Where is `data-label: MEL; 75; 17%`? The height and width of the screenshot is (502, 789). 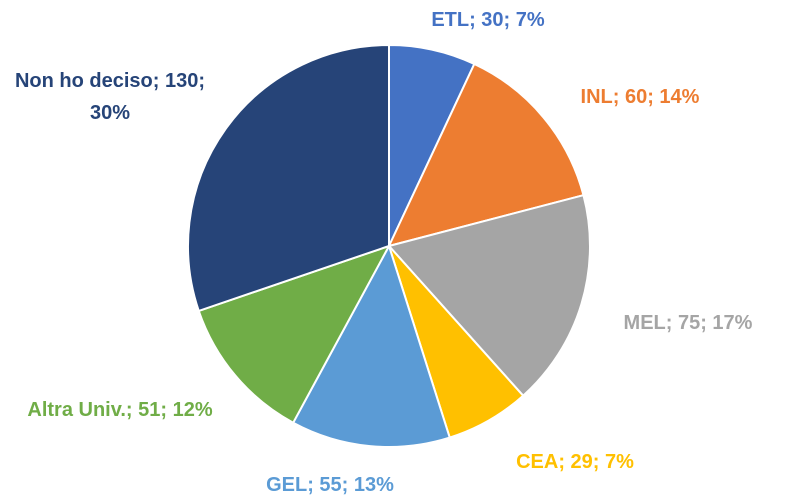 data-label: MEL; 75; 17% is located at coordinates (688, 323).